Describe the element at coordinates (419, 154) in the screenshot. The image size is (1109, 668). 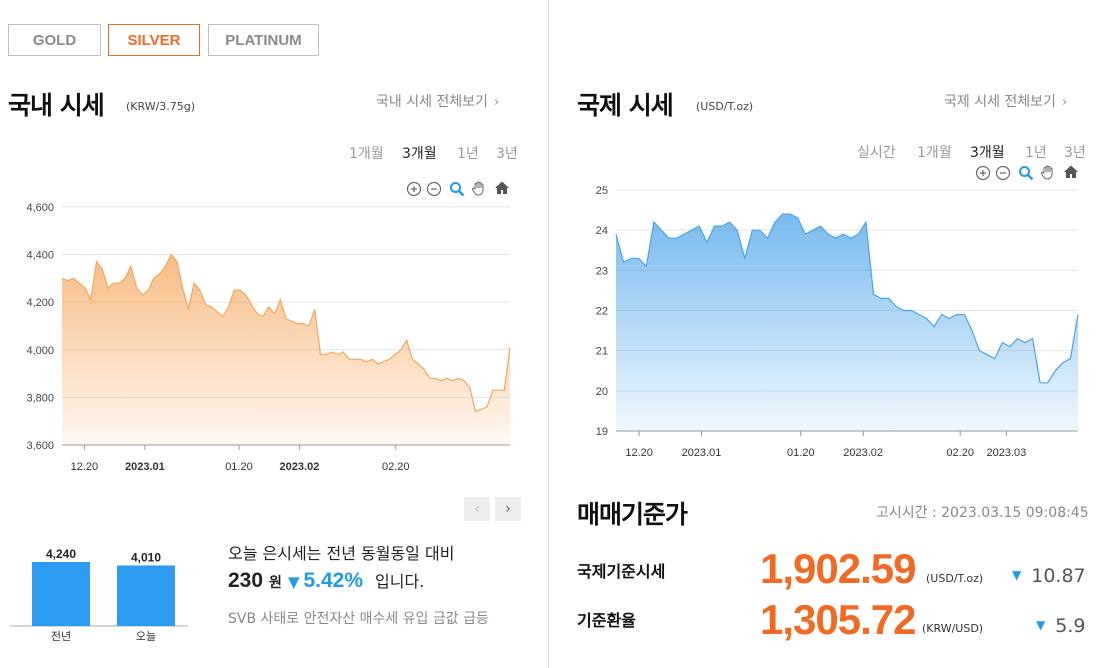
I see `domestic-period-3m: 3개월` at that location.